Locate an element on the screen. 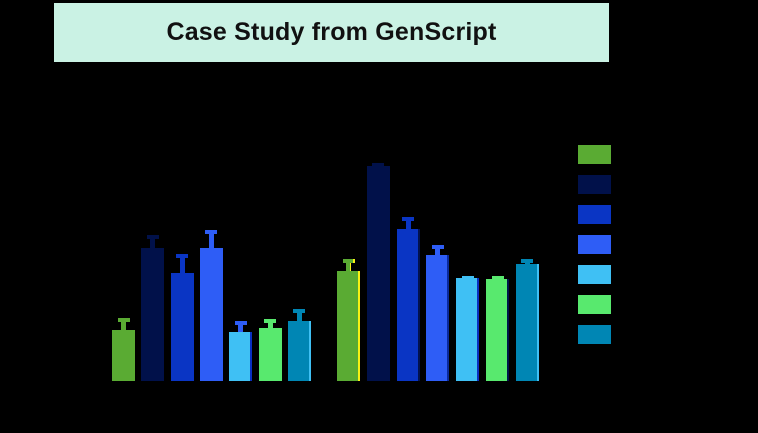  error-bar-cap-group-2-series-6-light-green is located at coordinates (497, 278).